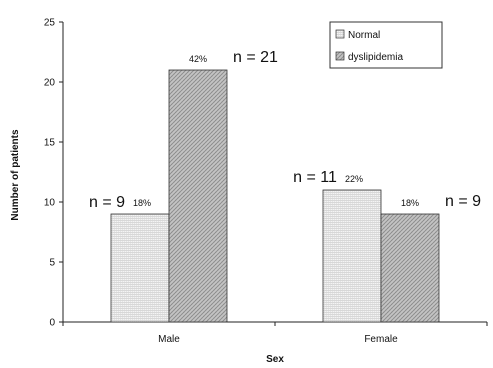 Image resolution: width=493 pixels, height=368 pixels. I want to click on legend-box, so click(386, 45).